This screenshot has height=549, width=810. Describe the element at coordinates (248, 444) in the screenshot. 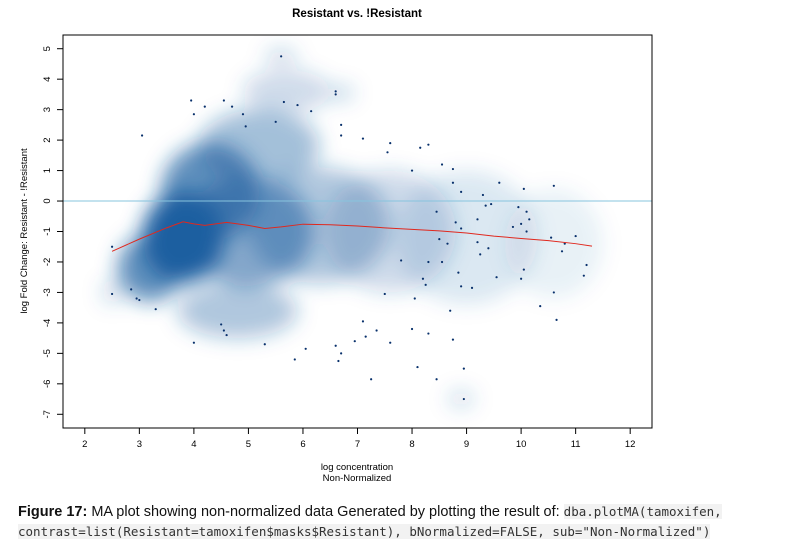

I see `x-tick-label: 5` at that location.